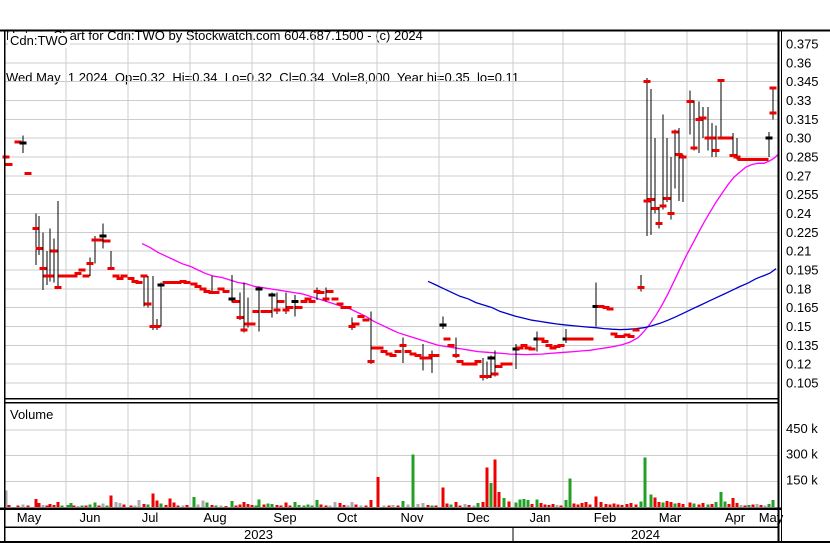 The height and width of the screenshot is (543, 830). Describe the element at coordinates (802, 269) in the screenshot. I see `price-axis-label: 0.195` at that location.